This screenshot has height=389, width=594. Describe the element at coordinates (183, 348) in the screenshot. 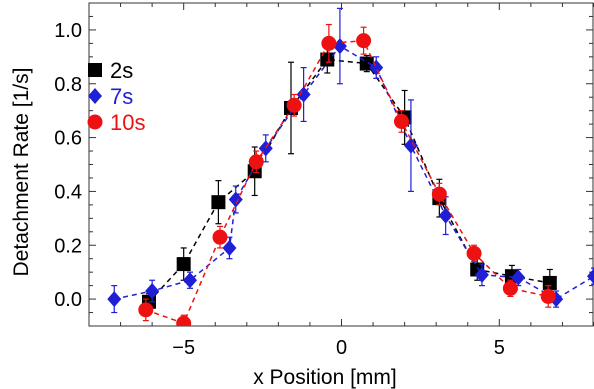

I see `x-tick-label: −5` at that location.